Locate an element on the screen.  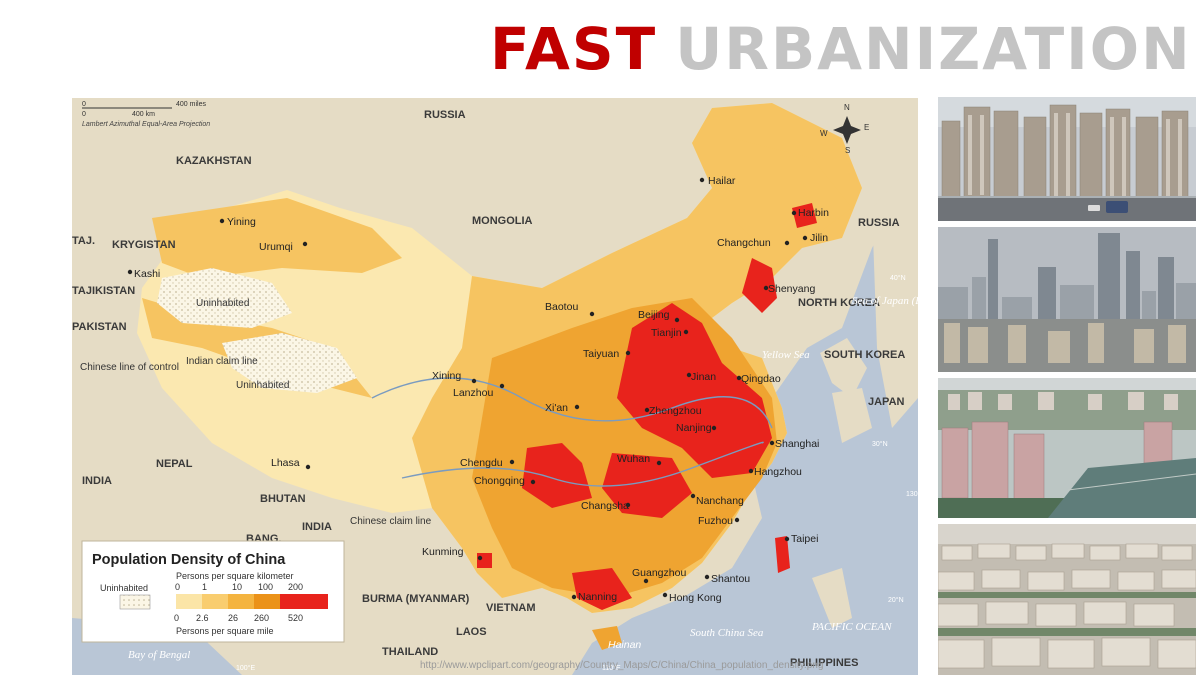
city-hailar: Hailar is located at coordinates (722, 181).